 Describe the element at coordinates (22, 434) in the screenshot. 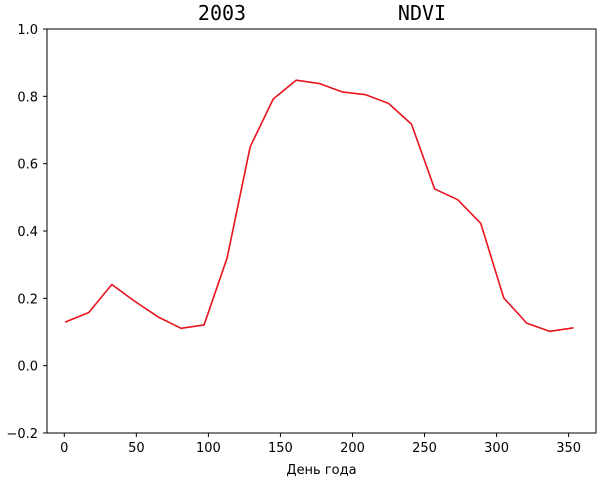

I see `y-tick-label: −0.2` at that location.